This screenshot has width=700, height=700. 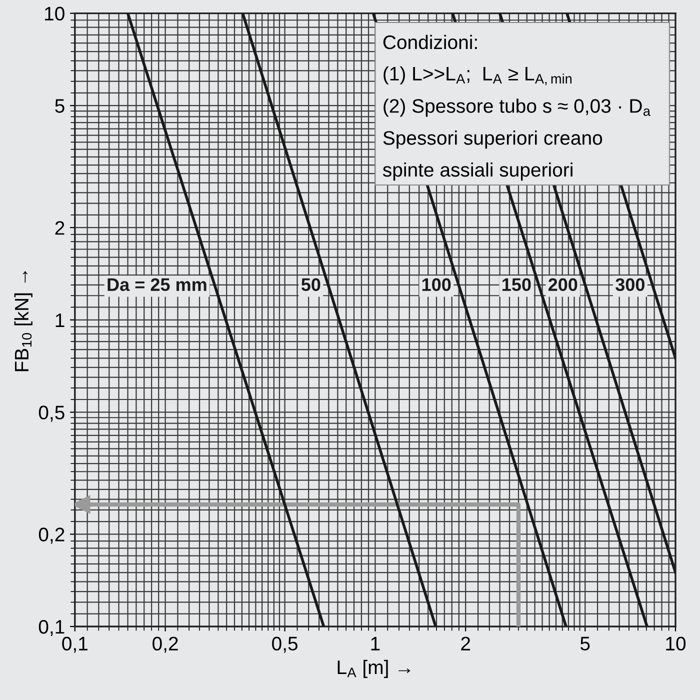 I want to click on annotation: Condizioni:, so click(x=430, y=42).